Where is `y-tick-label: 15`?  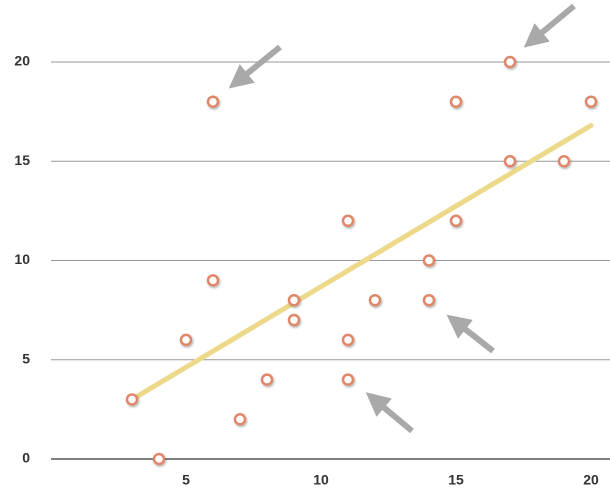
y-tick-label: 15 is located at coordinates (22, 160).